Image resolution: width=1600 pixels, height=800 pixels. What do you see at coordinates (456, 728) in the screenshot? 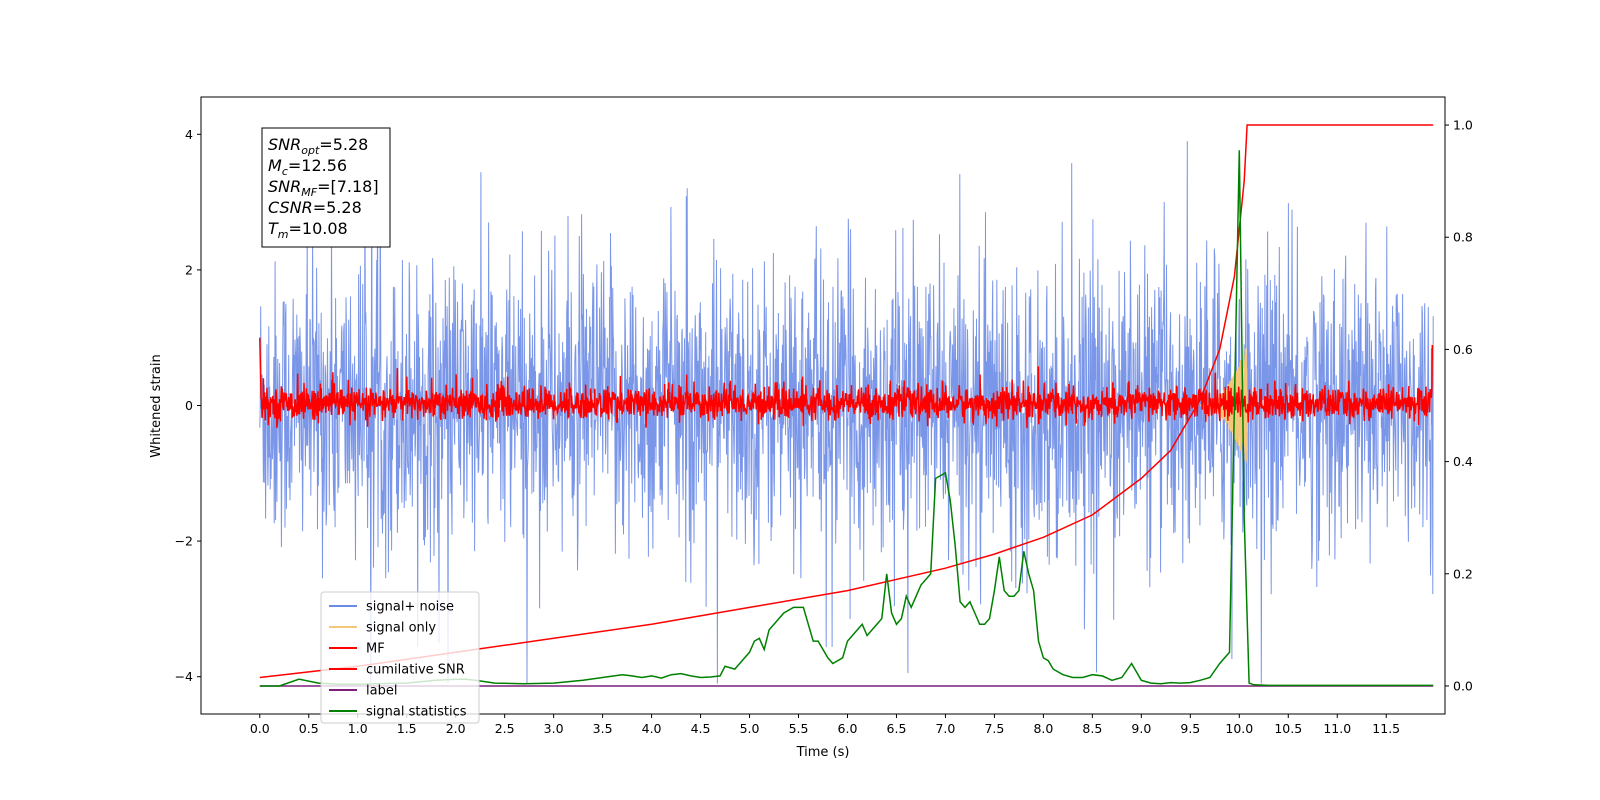
I see `x-tick-label: 2.0` at bounding box center [456, 728].